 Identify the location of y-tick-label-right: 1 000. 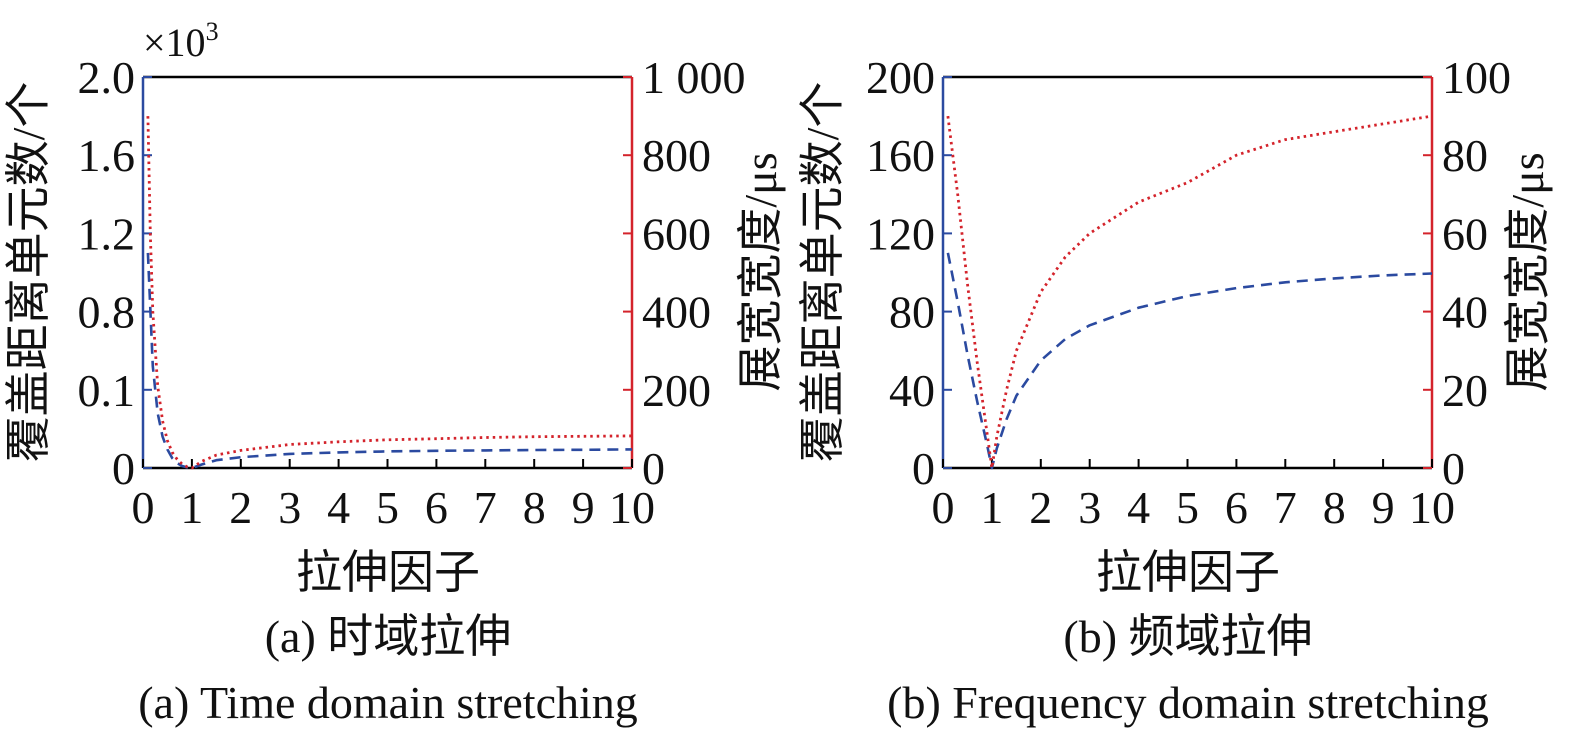
(694, 77).